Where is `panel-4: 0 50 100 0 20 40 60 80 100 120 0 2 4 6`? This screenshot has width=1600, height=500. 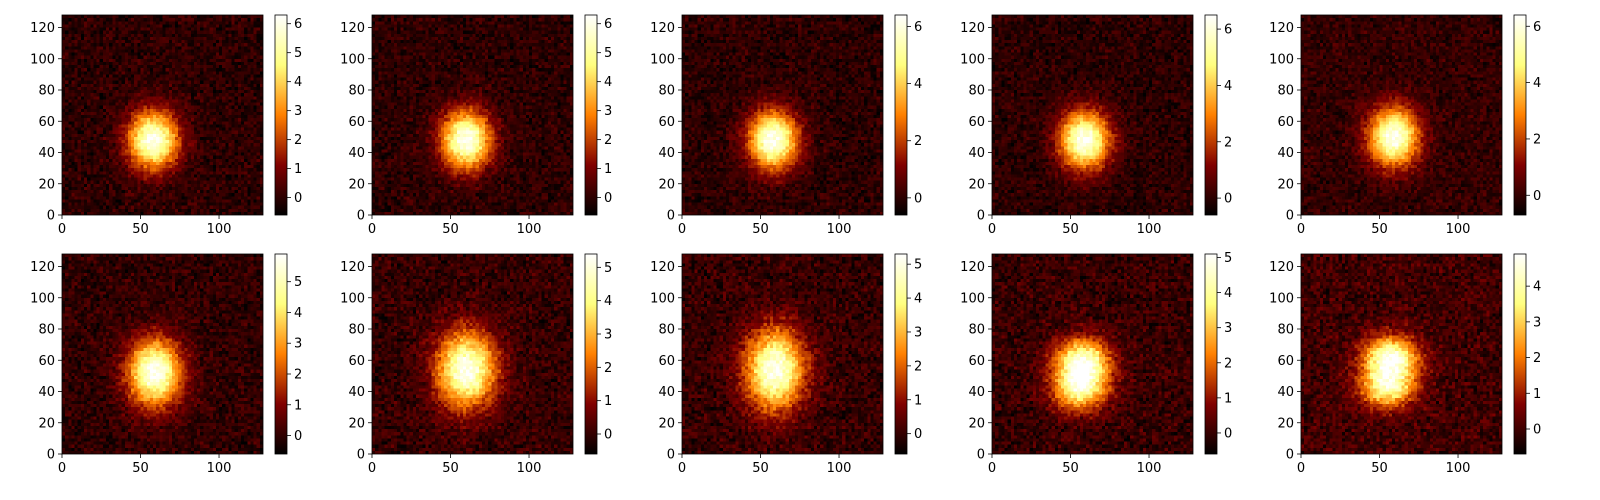
panel-4: 0 50 100 0 20 40 60 80 100 120 0 2 4 6 is located at coordinates (1096, 125).